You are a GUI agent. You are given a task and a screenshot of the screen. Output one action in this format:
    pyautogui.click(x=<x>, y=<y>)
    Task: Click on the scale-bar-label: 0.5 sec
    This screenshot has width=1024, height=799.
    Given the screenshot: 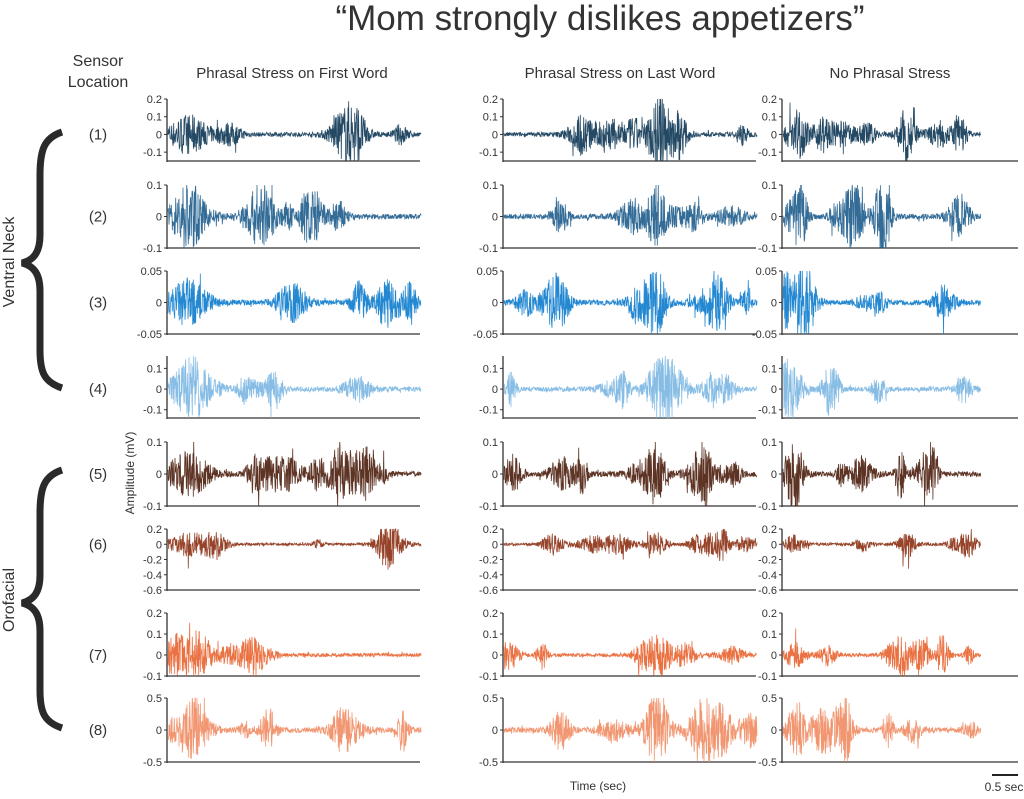 What is the action you would take?
    pyautogui.click(x=1004, y=787)
    